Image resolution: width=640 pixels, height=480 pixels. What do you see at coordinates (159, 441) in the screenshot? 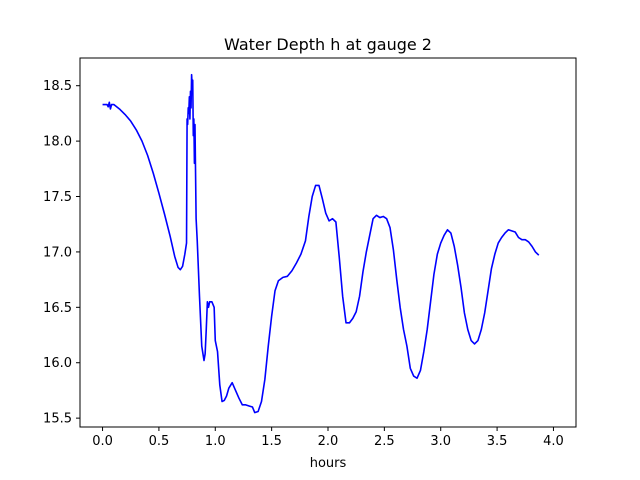
I see `x-tick-label: 0.5` at bounding box center [159, 441].